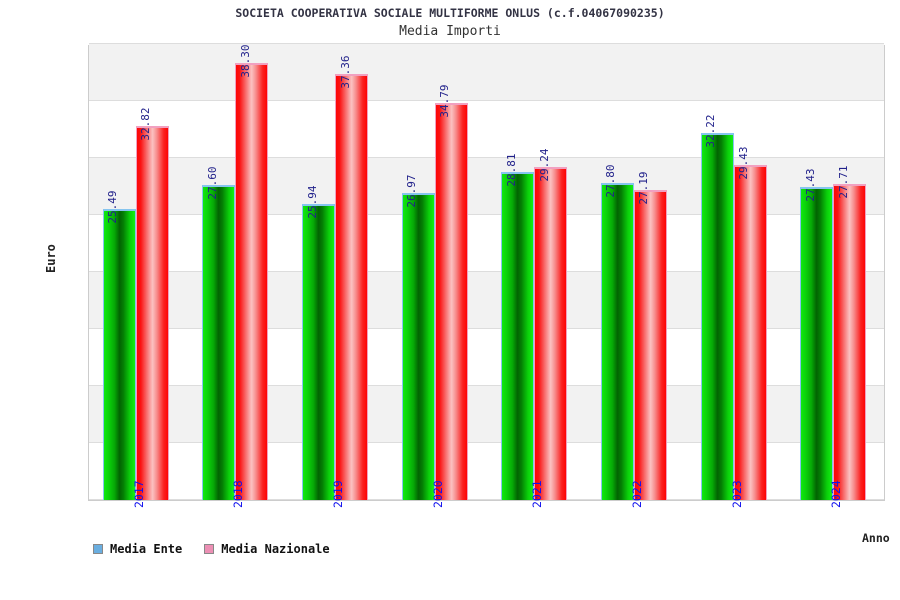  What do you see at coordinates (152, 303) in the screenshot?
I see `bar-media-nazionale: 32.82` at bounding box center [152, 303].